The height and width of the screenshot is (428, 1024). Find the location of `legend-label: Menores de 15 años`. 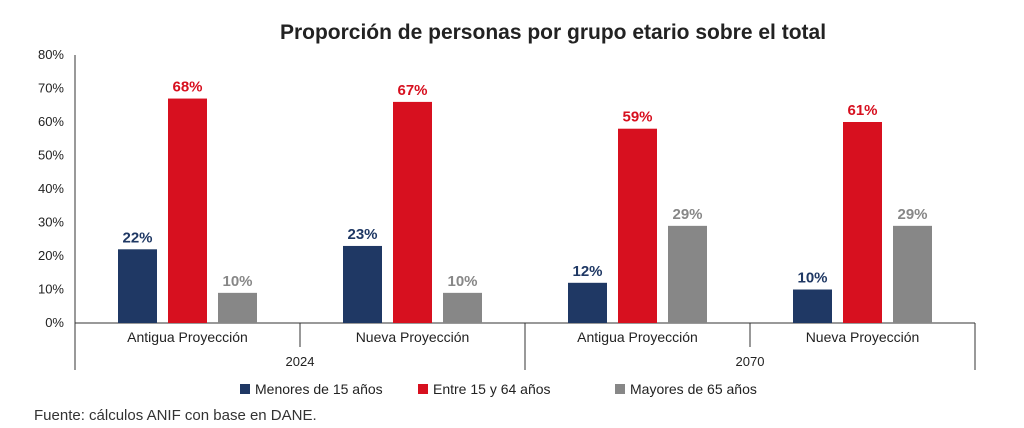

legend-label: Menores de 15 años is located at coordinates (319, 389).